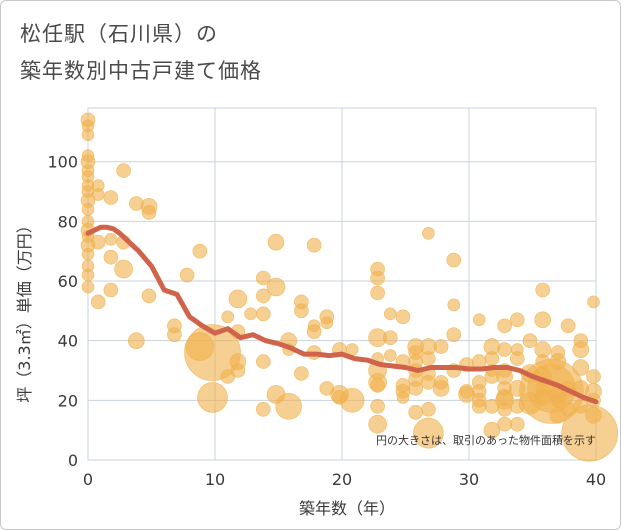 The width and height of the screenshot is (621, 530). I want to click on x-tick-label-20: 20, so click(342, 479).